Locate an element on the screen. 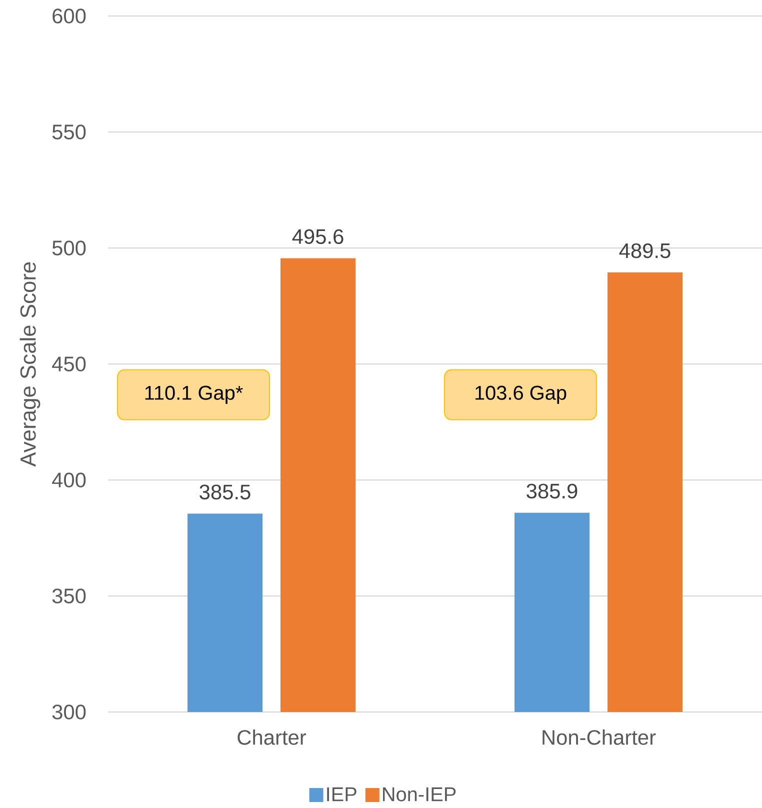 The width and height of the screenshot is (762, 808). y-tick-label: 600 is located at coordinates (69, 16).